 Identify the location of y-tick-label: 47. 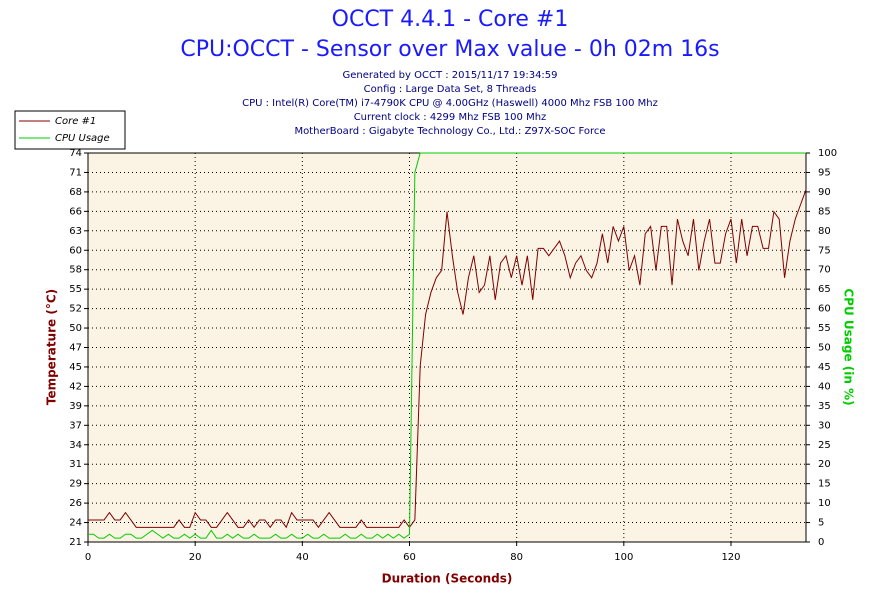
(75, 348).